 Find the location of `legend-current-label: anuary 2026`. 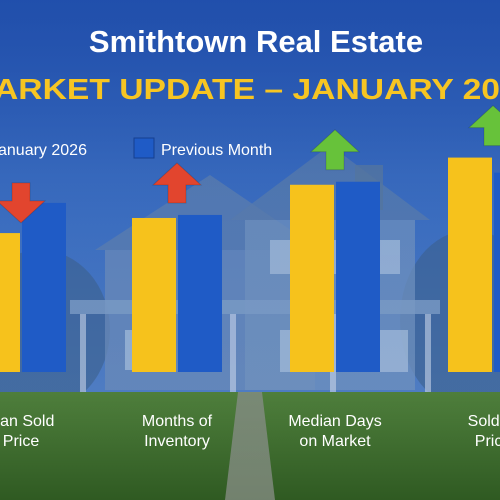

legend-current-label: anuary 2026 is located at coordinates (43, 150).